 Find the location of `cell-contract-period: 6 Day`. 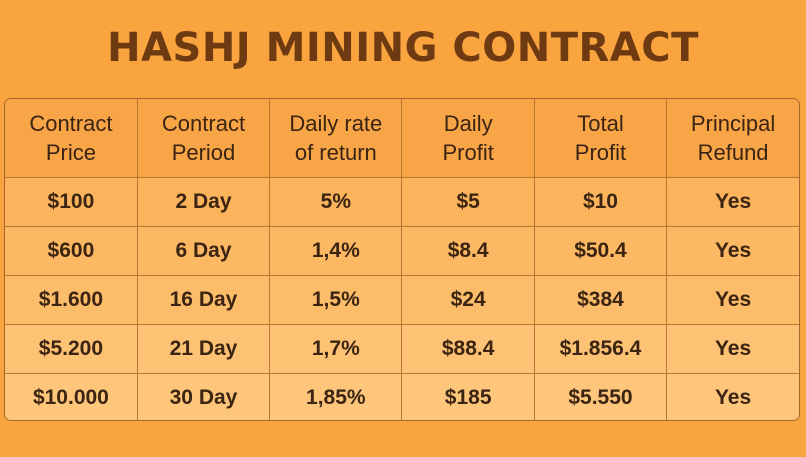

cell-contract-period: 6 Day is located at coordinates (203, 251).